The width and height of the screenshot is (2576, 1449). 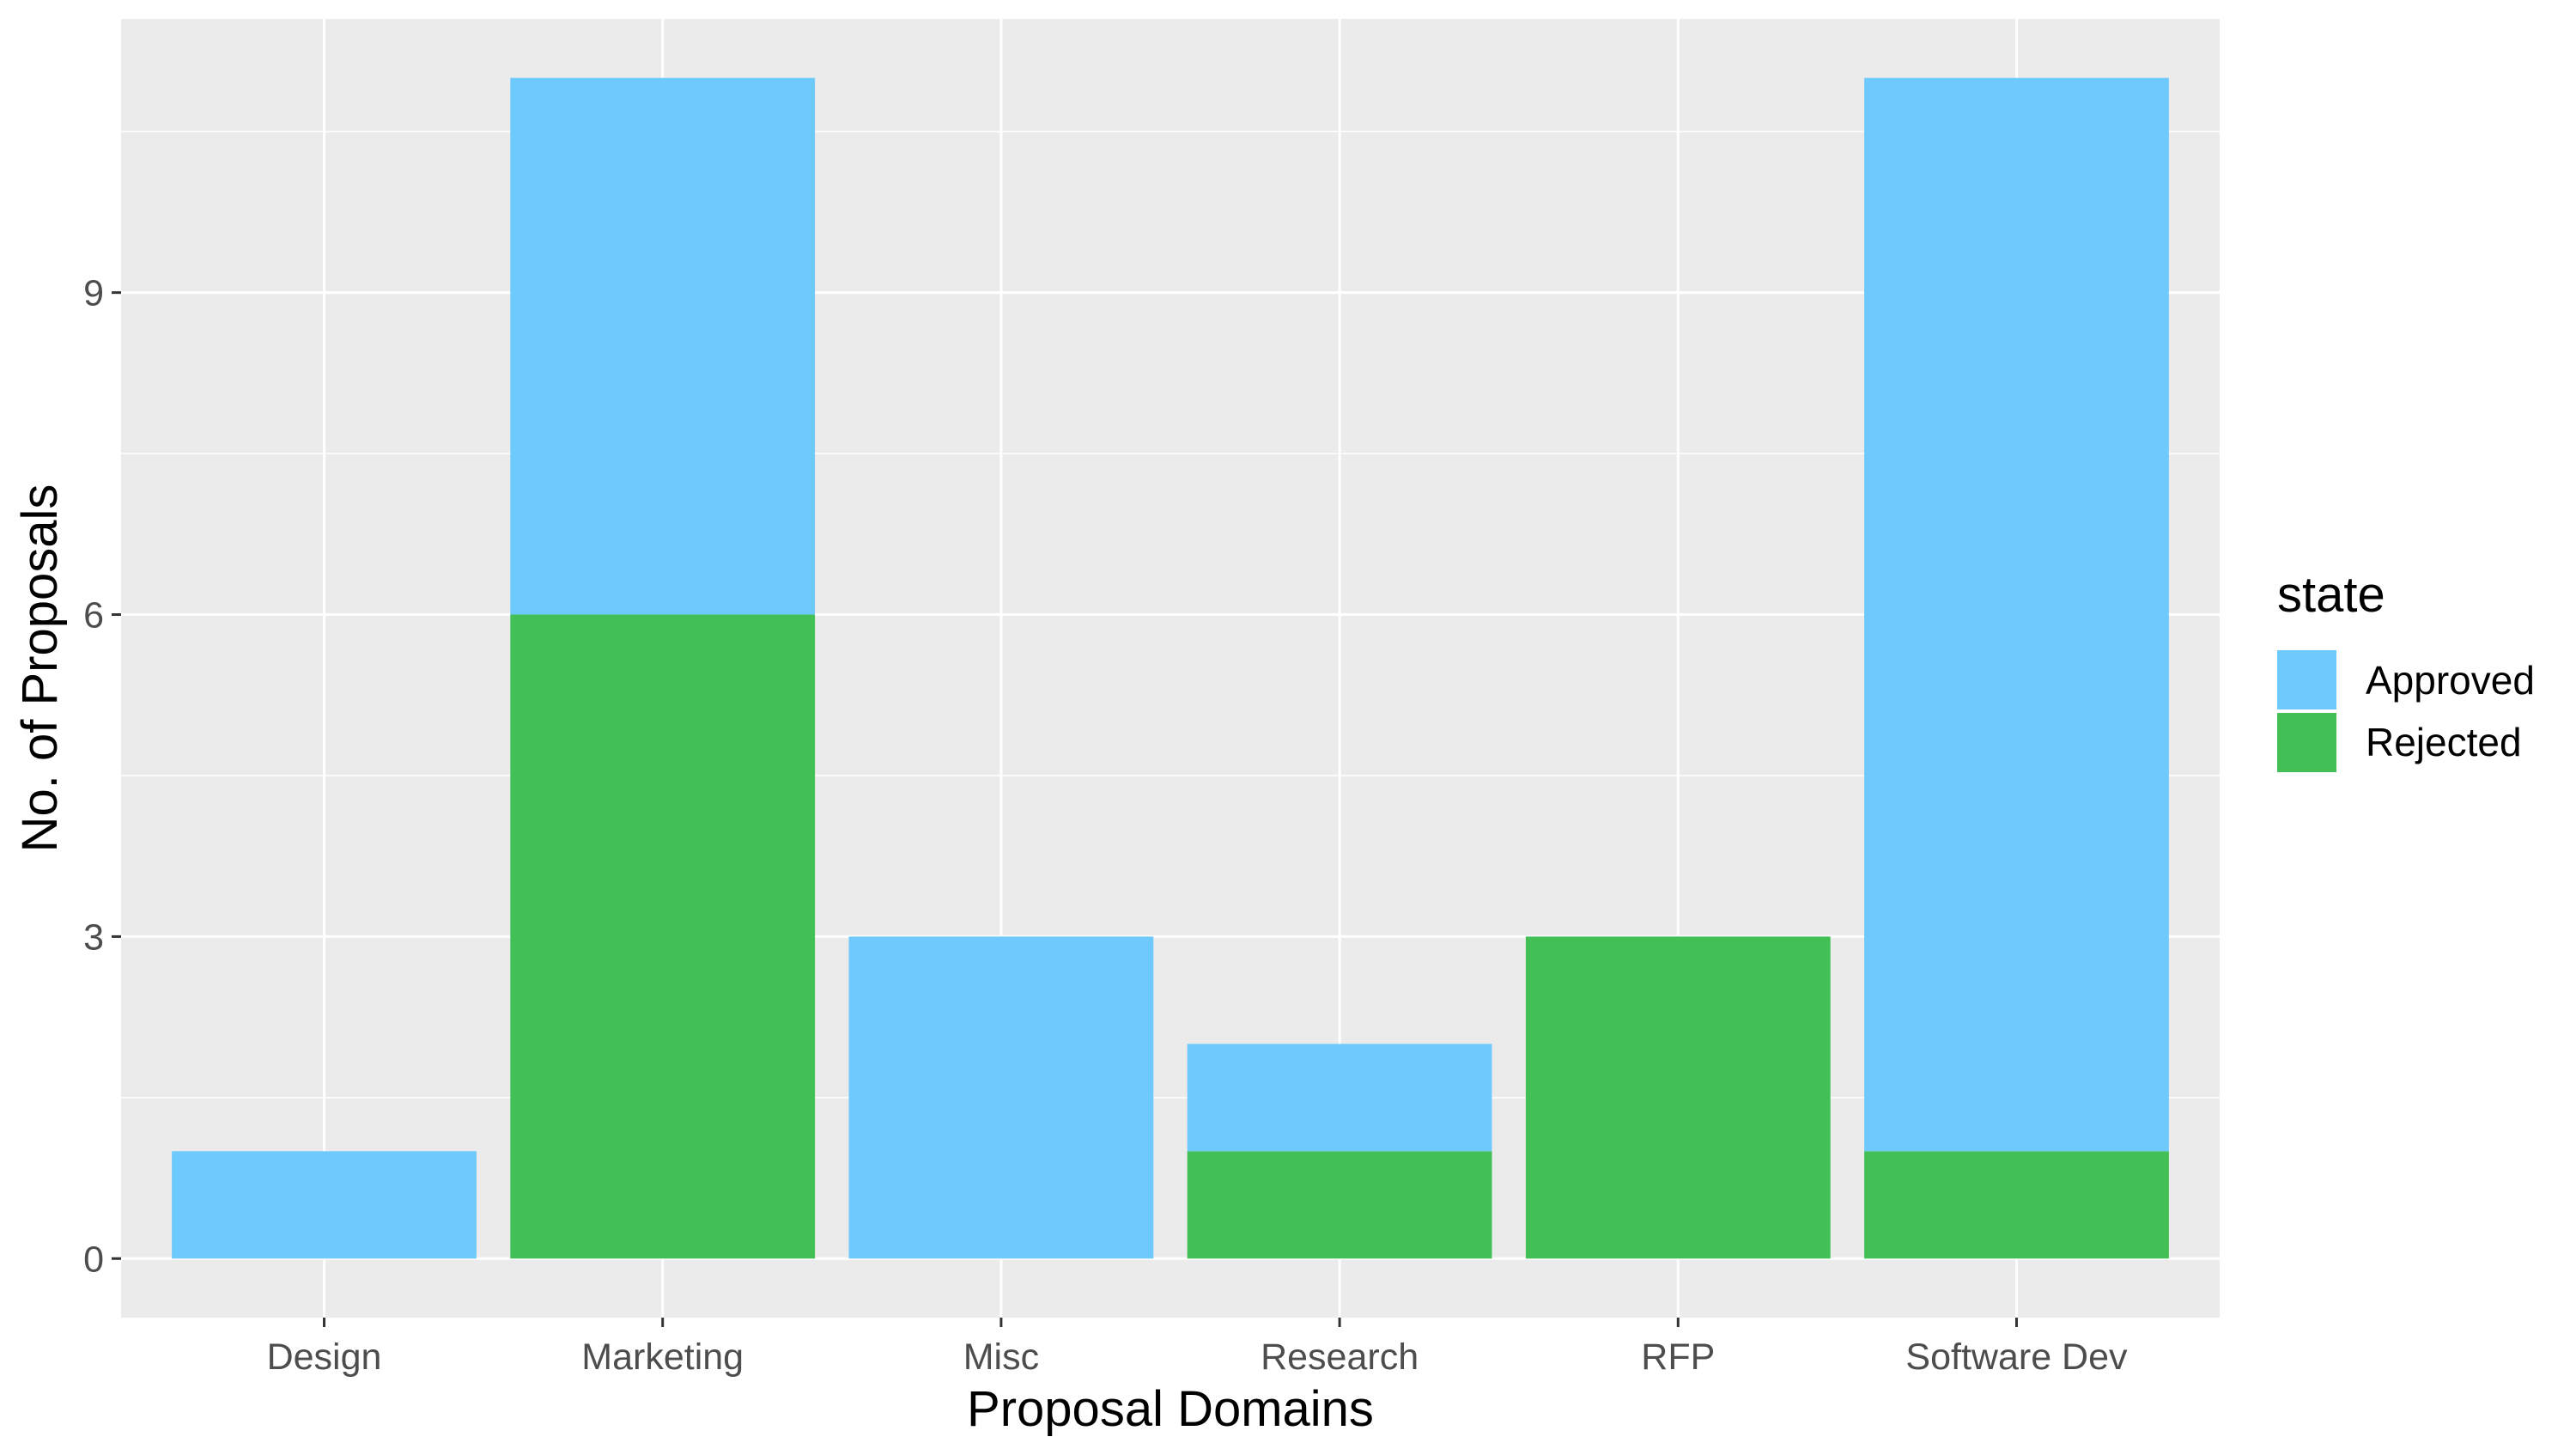 What do you see at coordinates (1170, 1409) in the screenshot?
I see `x-axis-title: Proposal Domains` at bounding box center [1170, 1409].